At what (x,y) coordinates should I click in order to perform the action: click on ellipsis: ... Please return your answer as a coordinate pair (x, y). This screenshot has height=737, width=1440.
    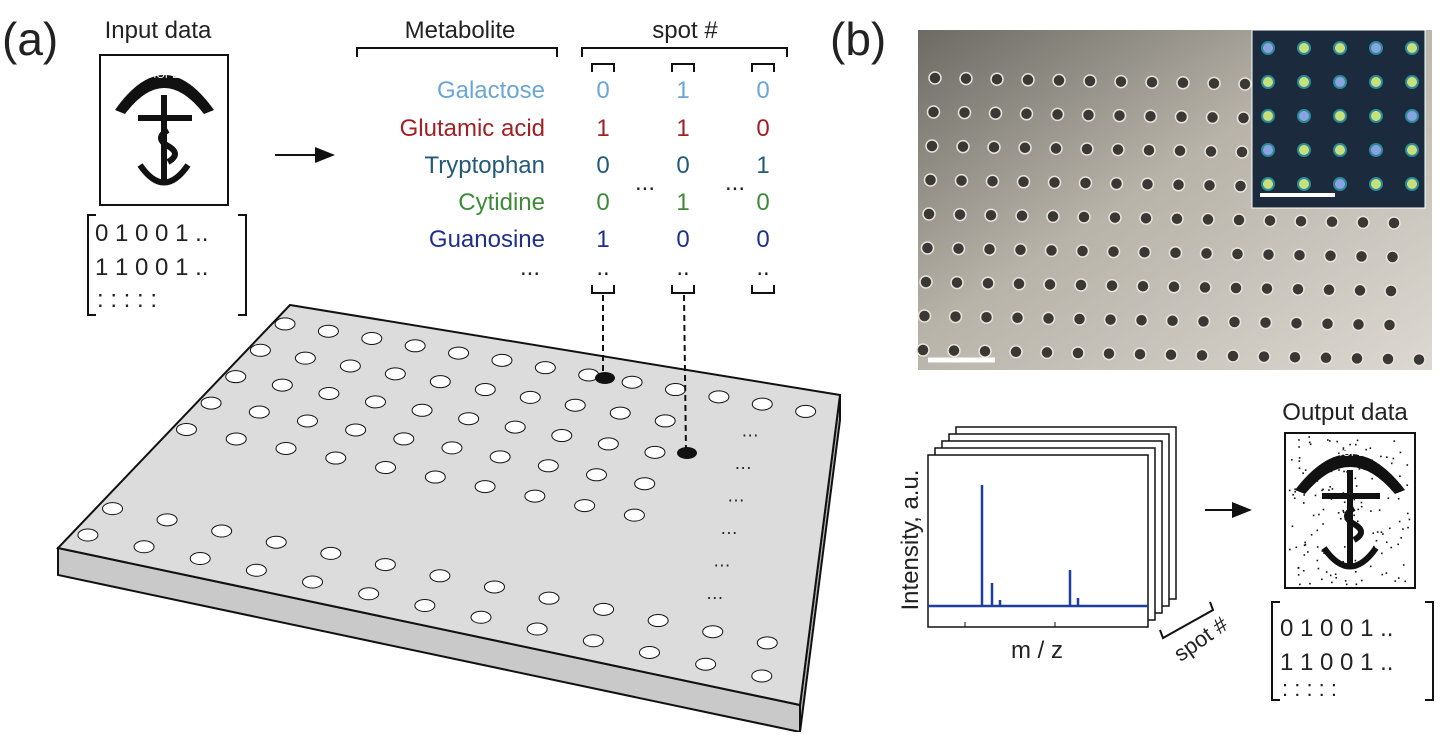
    Looking at the image, I should click on (602, 267).